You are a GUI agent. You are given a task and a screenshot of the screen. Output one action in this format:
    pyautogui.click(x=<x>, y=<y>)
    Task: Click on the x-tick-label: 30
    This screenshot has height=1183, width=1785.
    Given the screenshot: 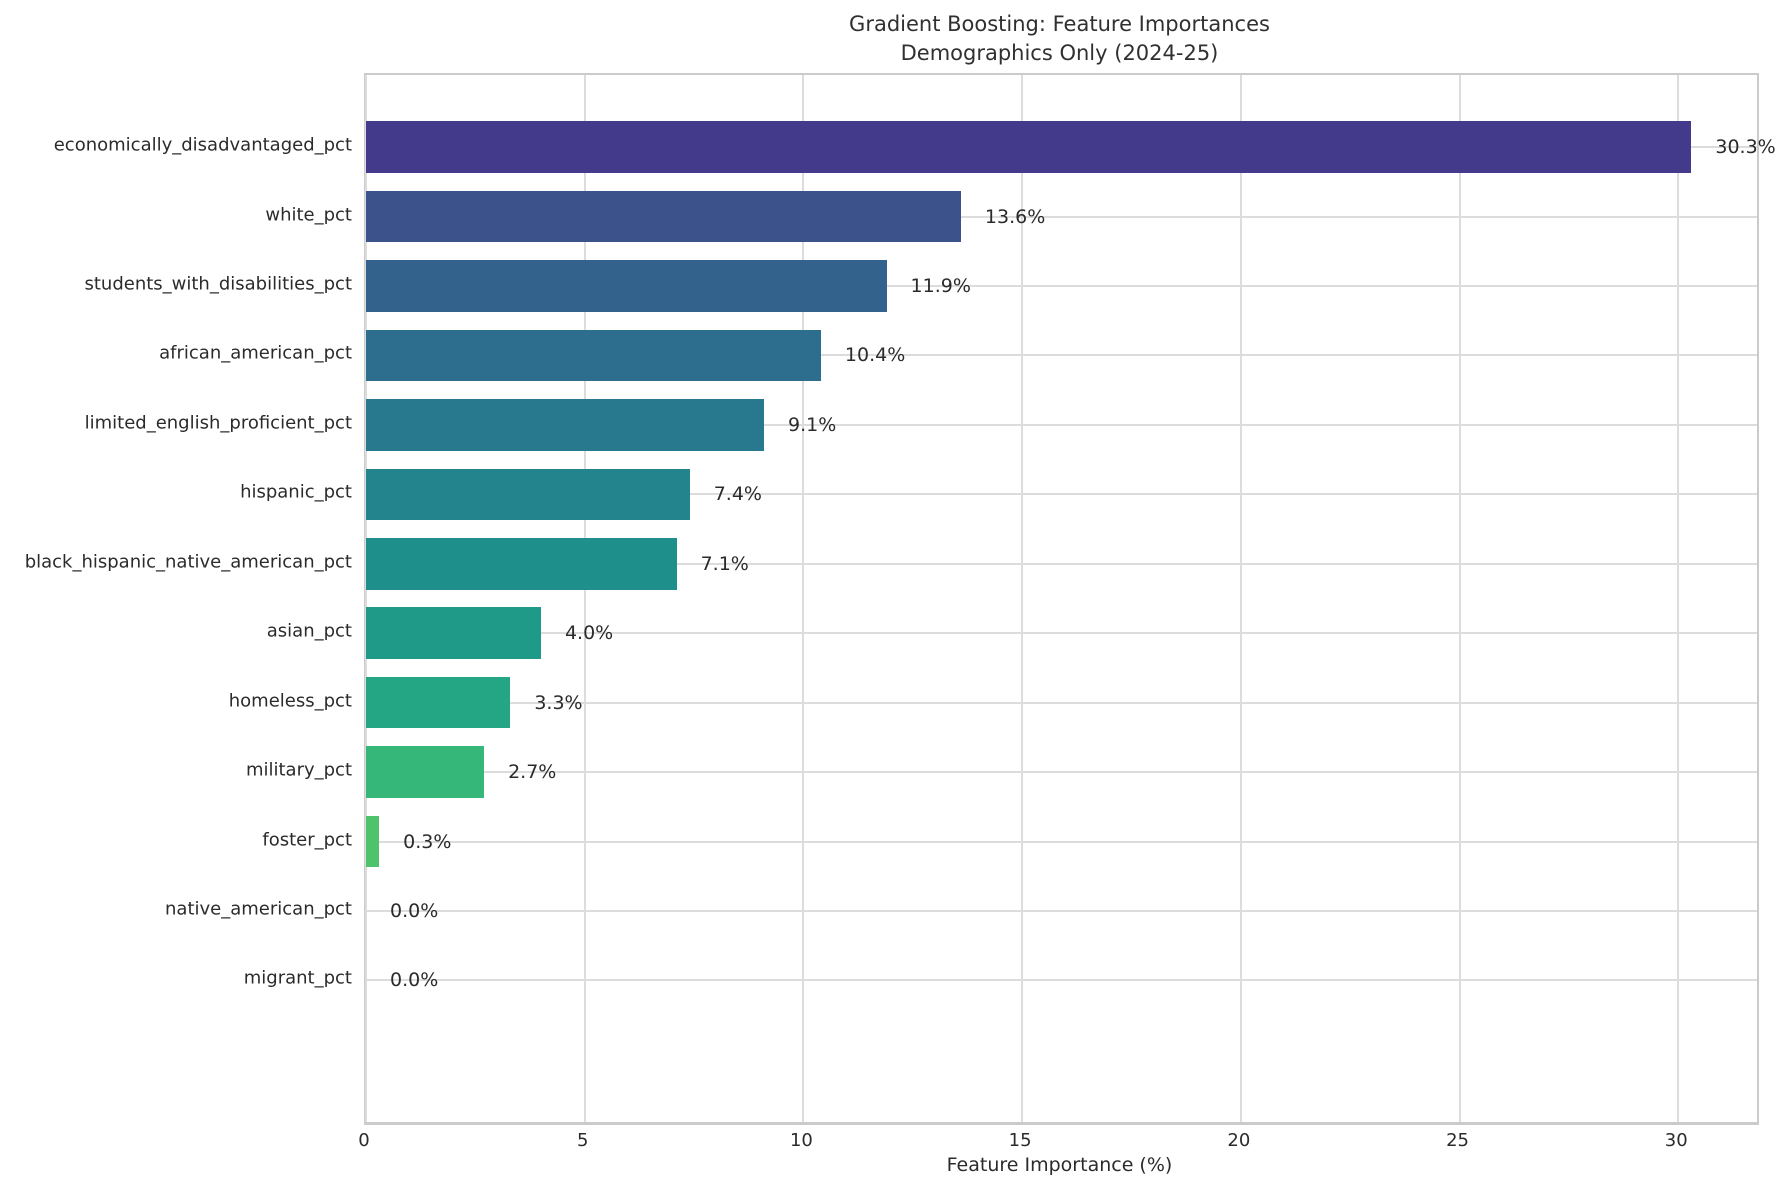 What is the action you would take?
    pyautogui.click(x=1676, y=1140)
    